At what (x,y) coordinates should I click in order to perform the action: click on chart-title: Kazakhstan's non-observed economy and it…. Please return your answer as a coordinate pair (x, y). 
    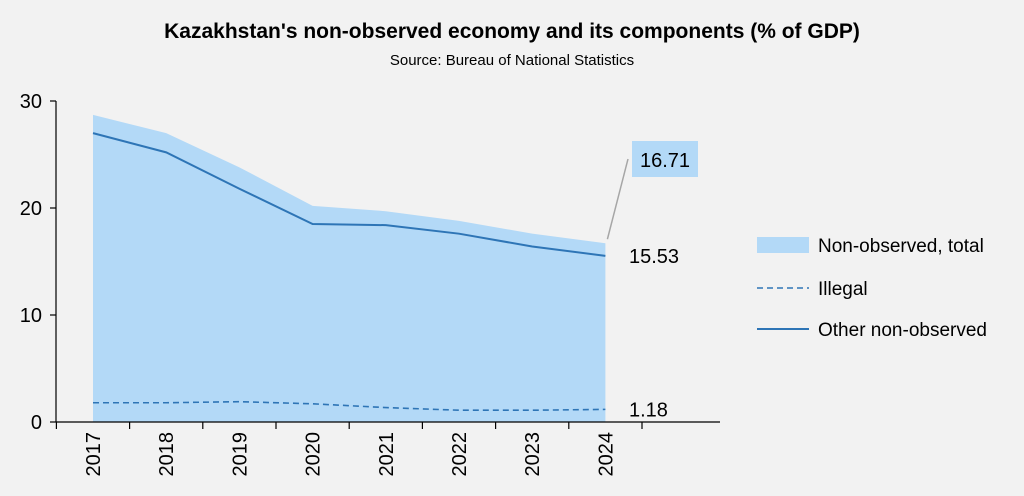
    Looking at the image, I should click on (512, 31).